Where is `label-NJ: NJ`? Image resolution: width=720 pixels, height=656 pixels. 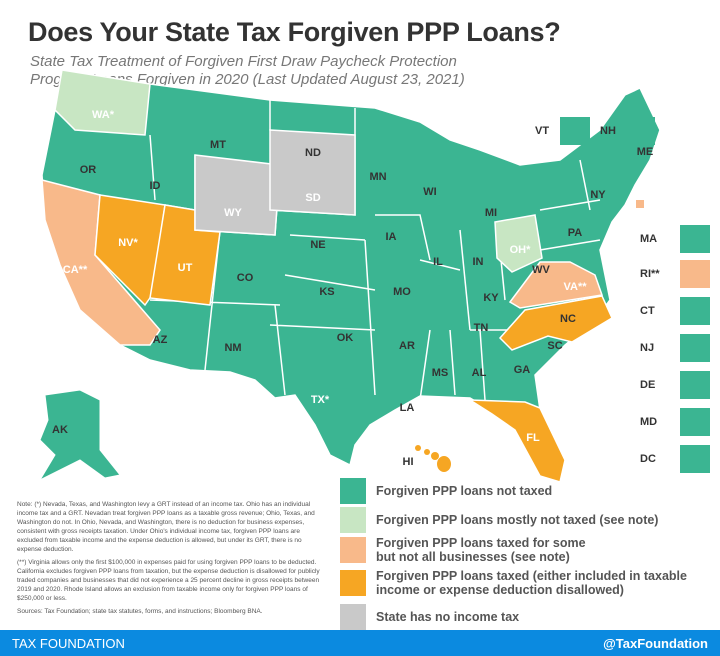 label-NJ: NJ is located at coordinates (647, 348).